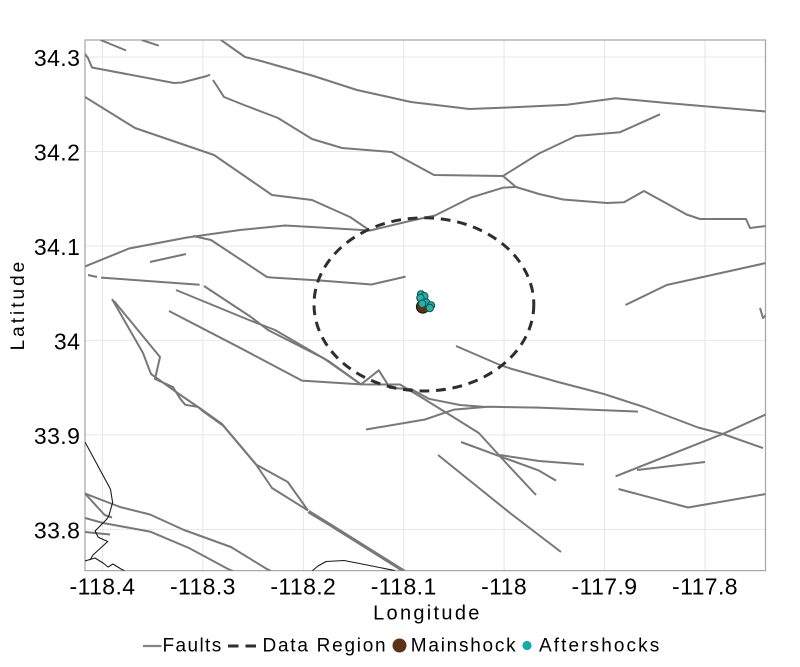 The height and width of the screenshot is (667, 800). Describe the element at coordinates (605, 586) in the screenshot. I see `svg-text: -117.9` at that location.